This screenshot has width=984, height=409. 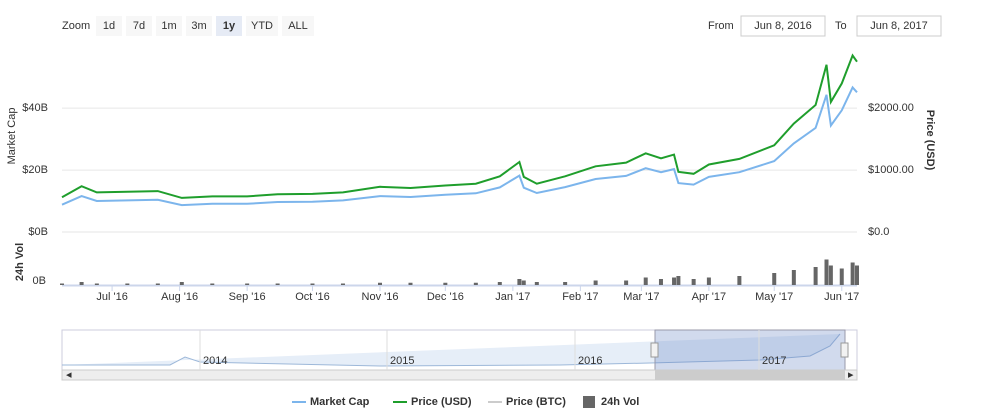 I want to click on legend-item: Price (BTC), so click(x=536, y=402).